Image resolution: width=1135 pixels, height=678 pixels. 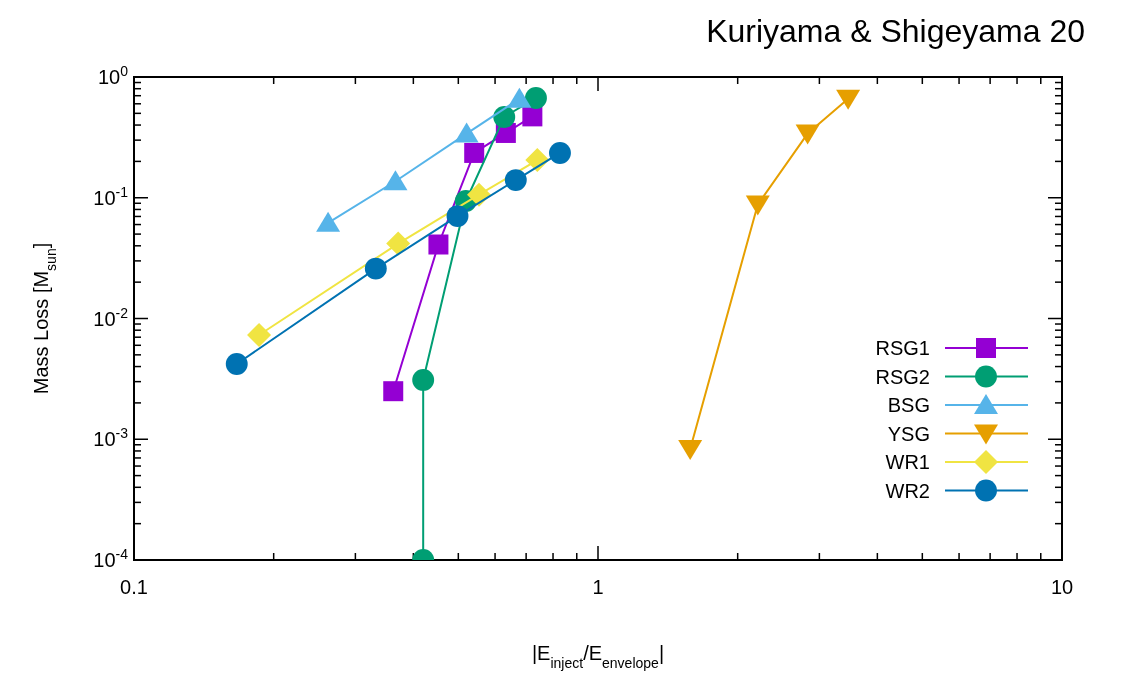 What do you see at coordinates (902, 348) in the screenshot?
I see `legend-label: RSG1` at bounding box center [902, 348].